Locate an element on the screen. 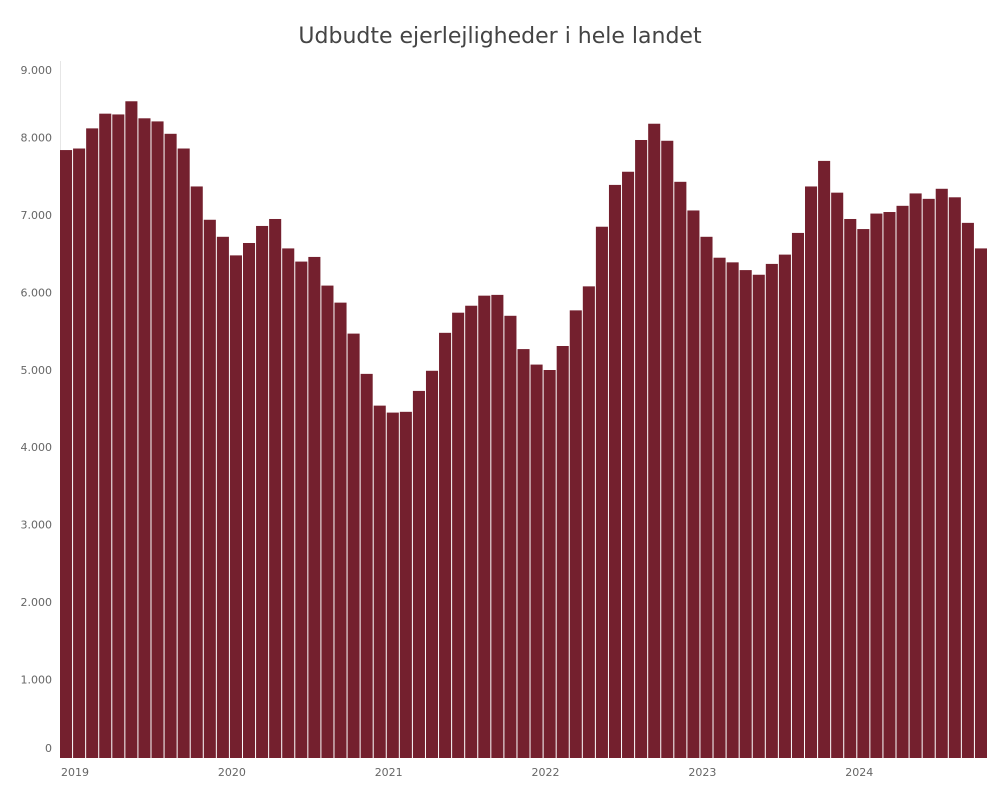  x-tick-label: 2022 is located at coordinates (546, 772).